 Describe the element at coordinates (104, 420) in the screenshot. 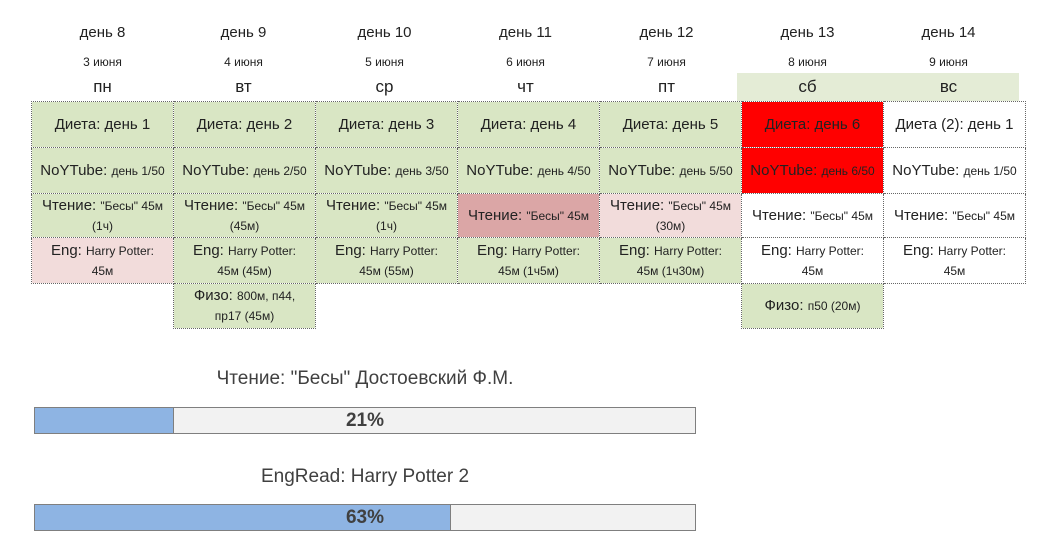

I see `reading-progress-fill` at that location.